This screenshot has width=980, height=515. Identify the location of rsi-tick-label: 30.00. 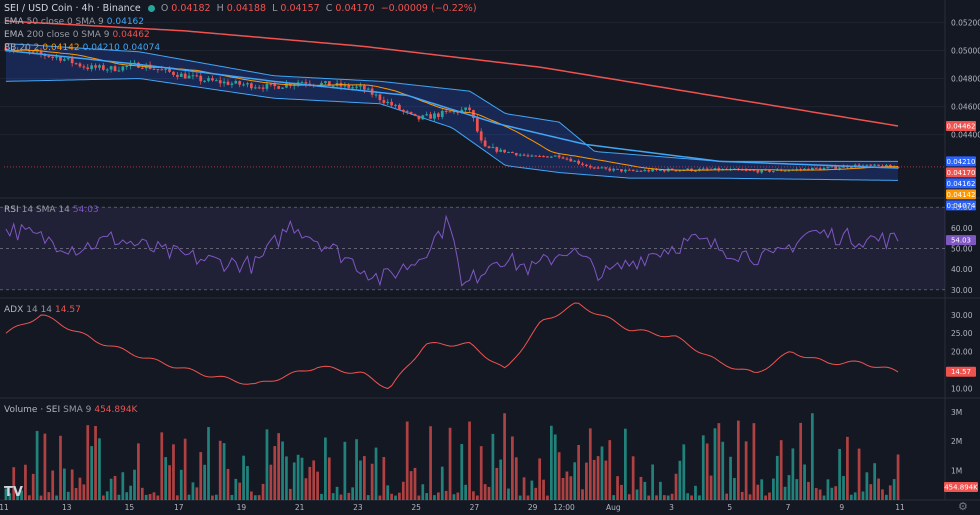
(962, 290).